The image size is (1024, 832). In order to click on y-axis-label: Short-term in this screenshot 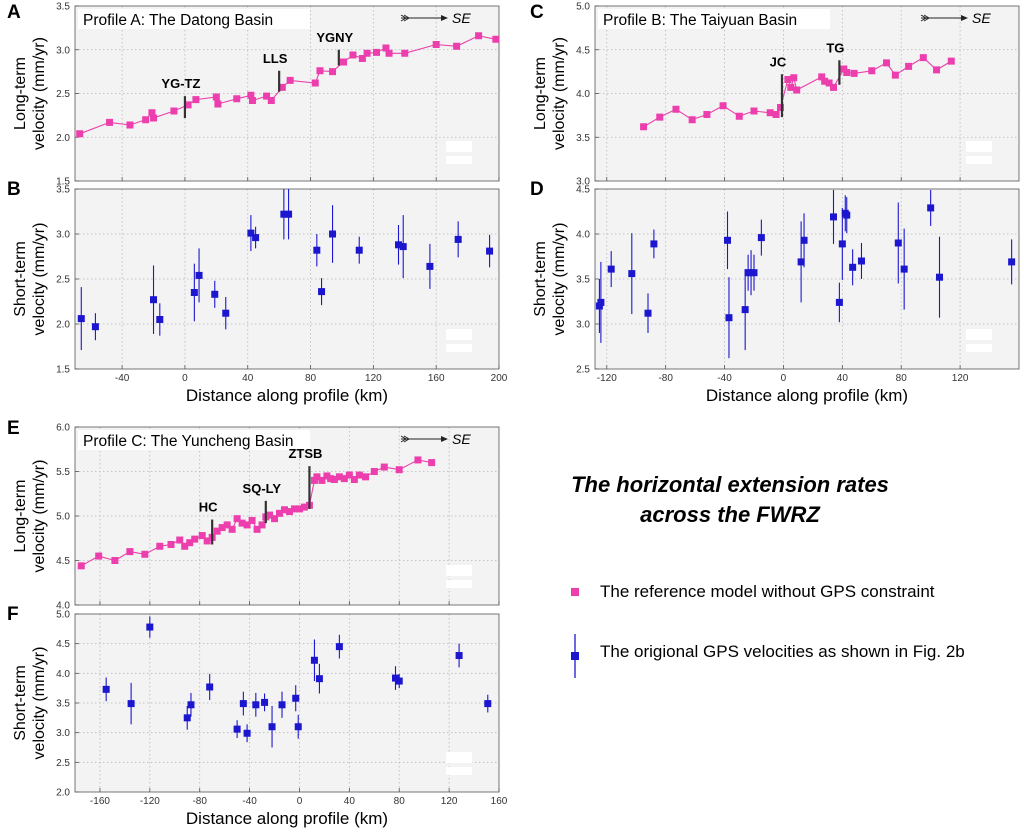, I will do `click(20, 703)`.